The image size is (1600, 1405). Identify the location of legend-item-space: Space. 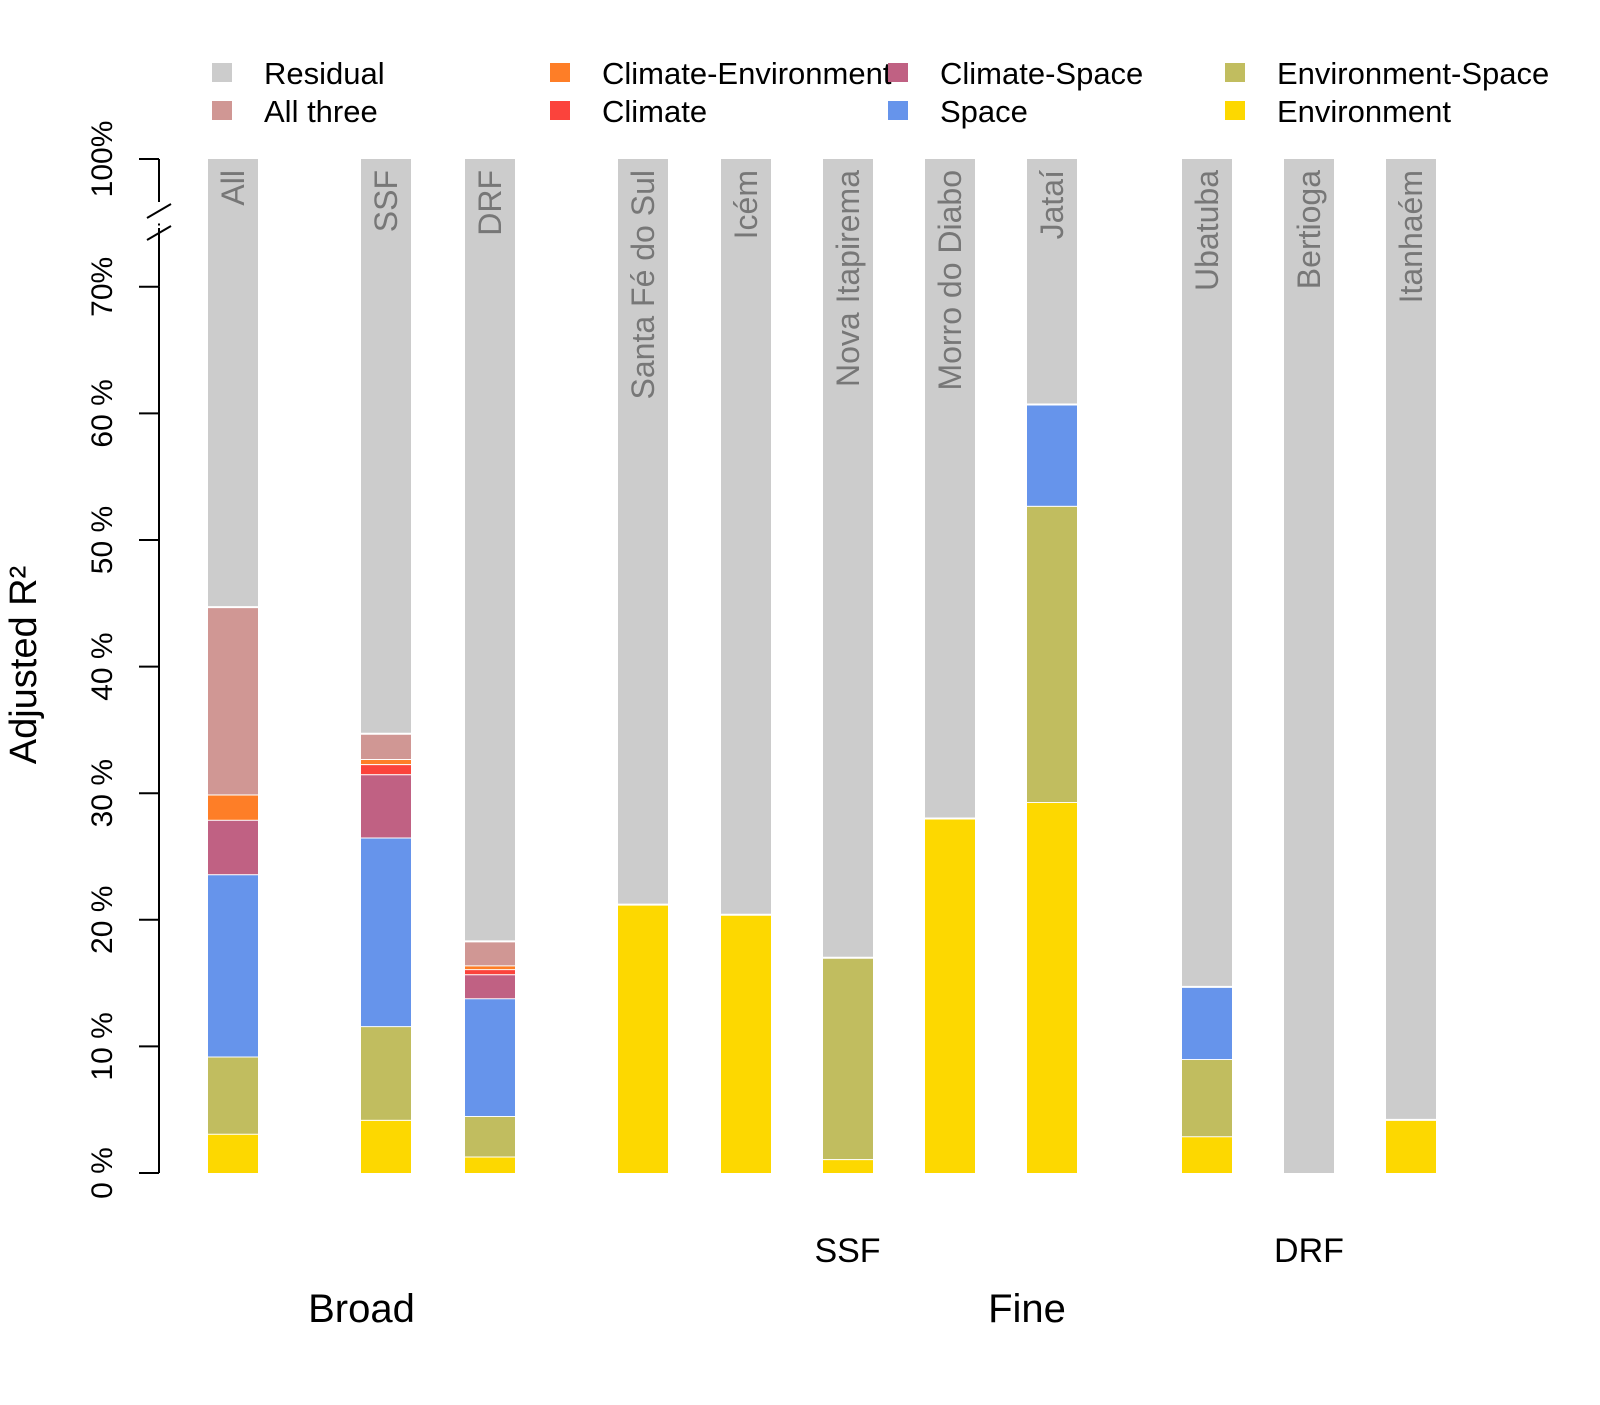
(958, 111).